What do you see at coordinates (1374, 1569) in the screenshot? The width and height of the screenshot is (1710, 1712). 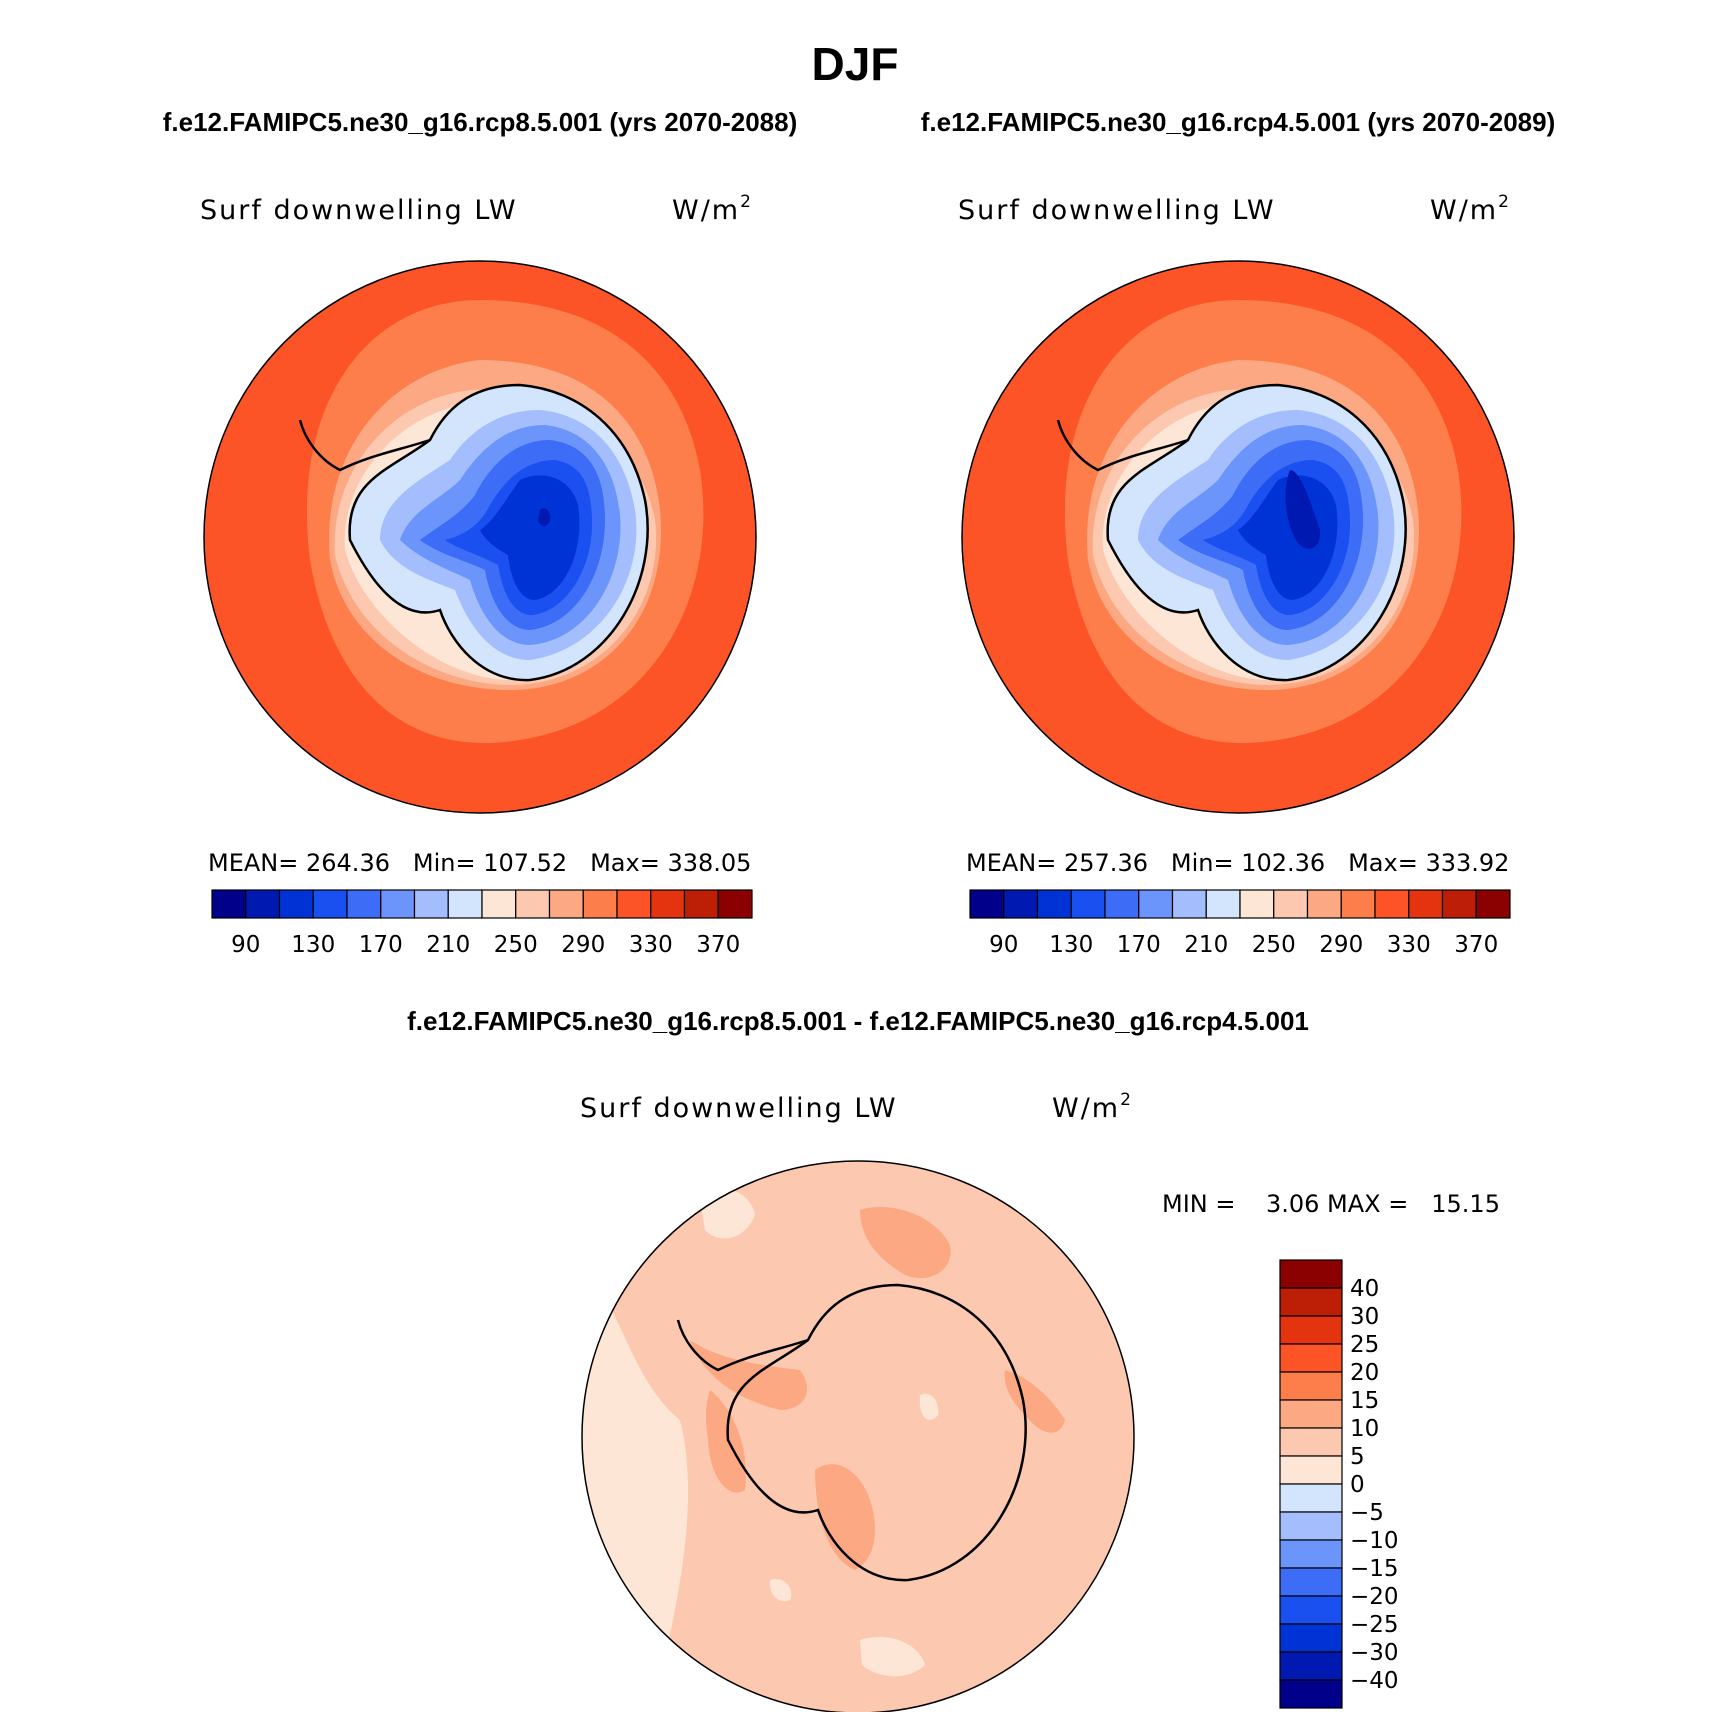 I see `colorbar-tick-label: −15` at bounding box center [1374, 1569].